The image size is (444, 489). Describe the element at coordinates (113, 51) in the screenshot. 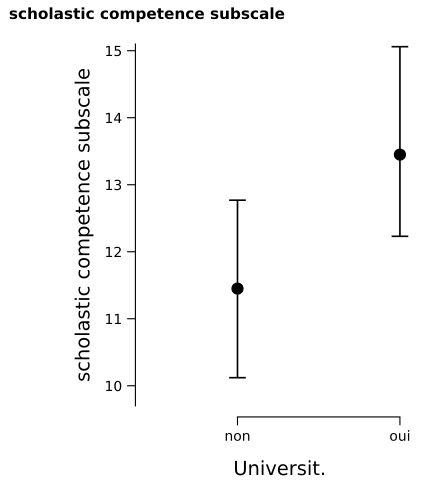

I see `y-tick-label: 15` at that location.